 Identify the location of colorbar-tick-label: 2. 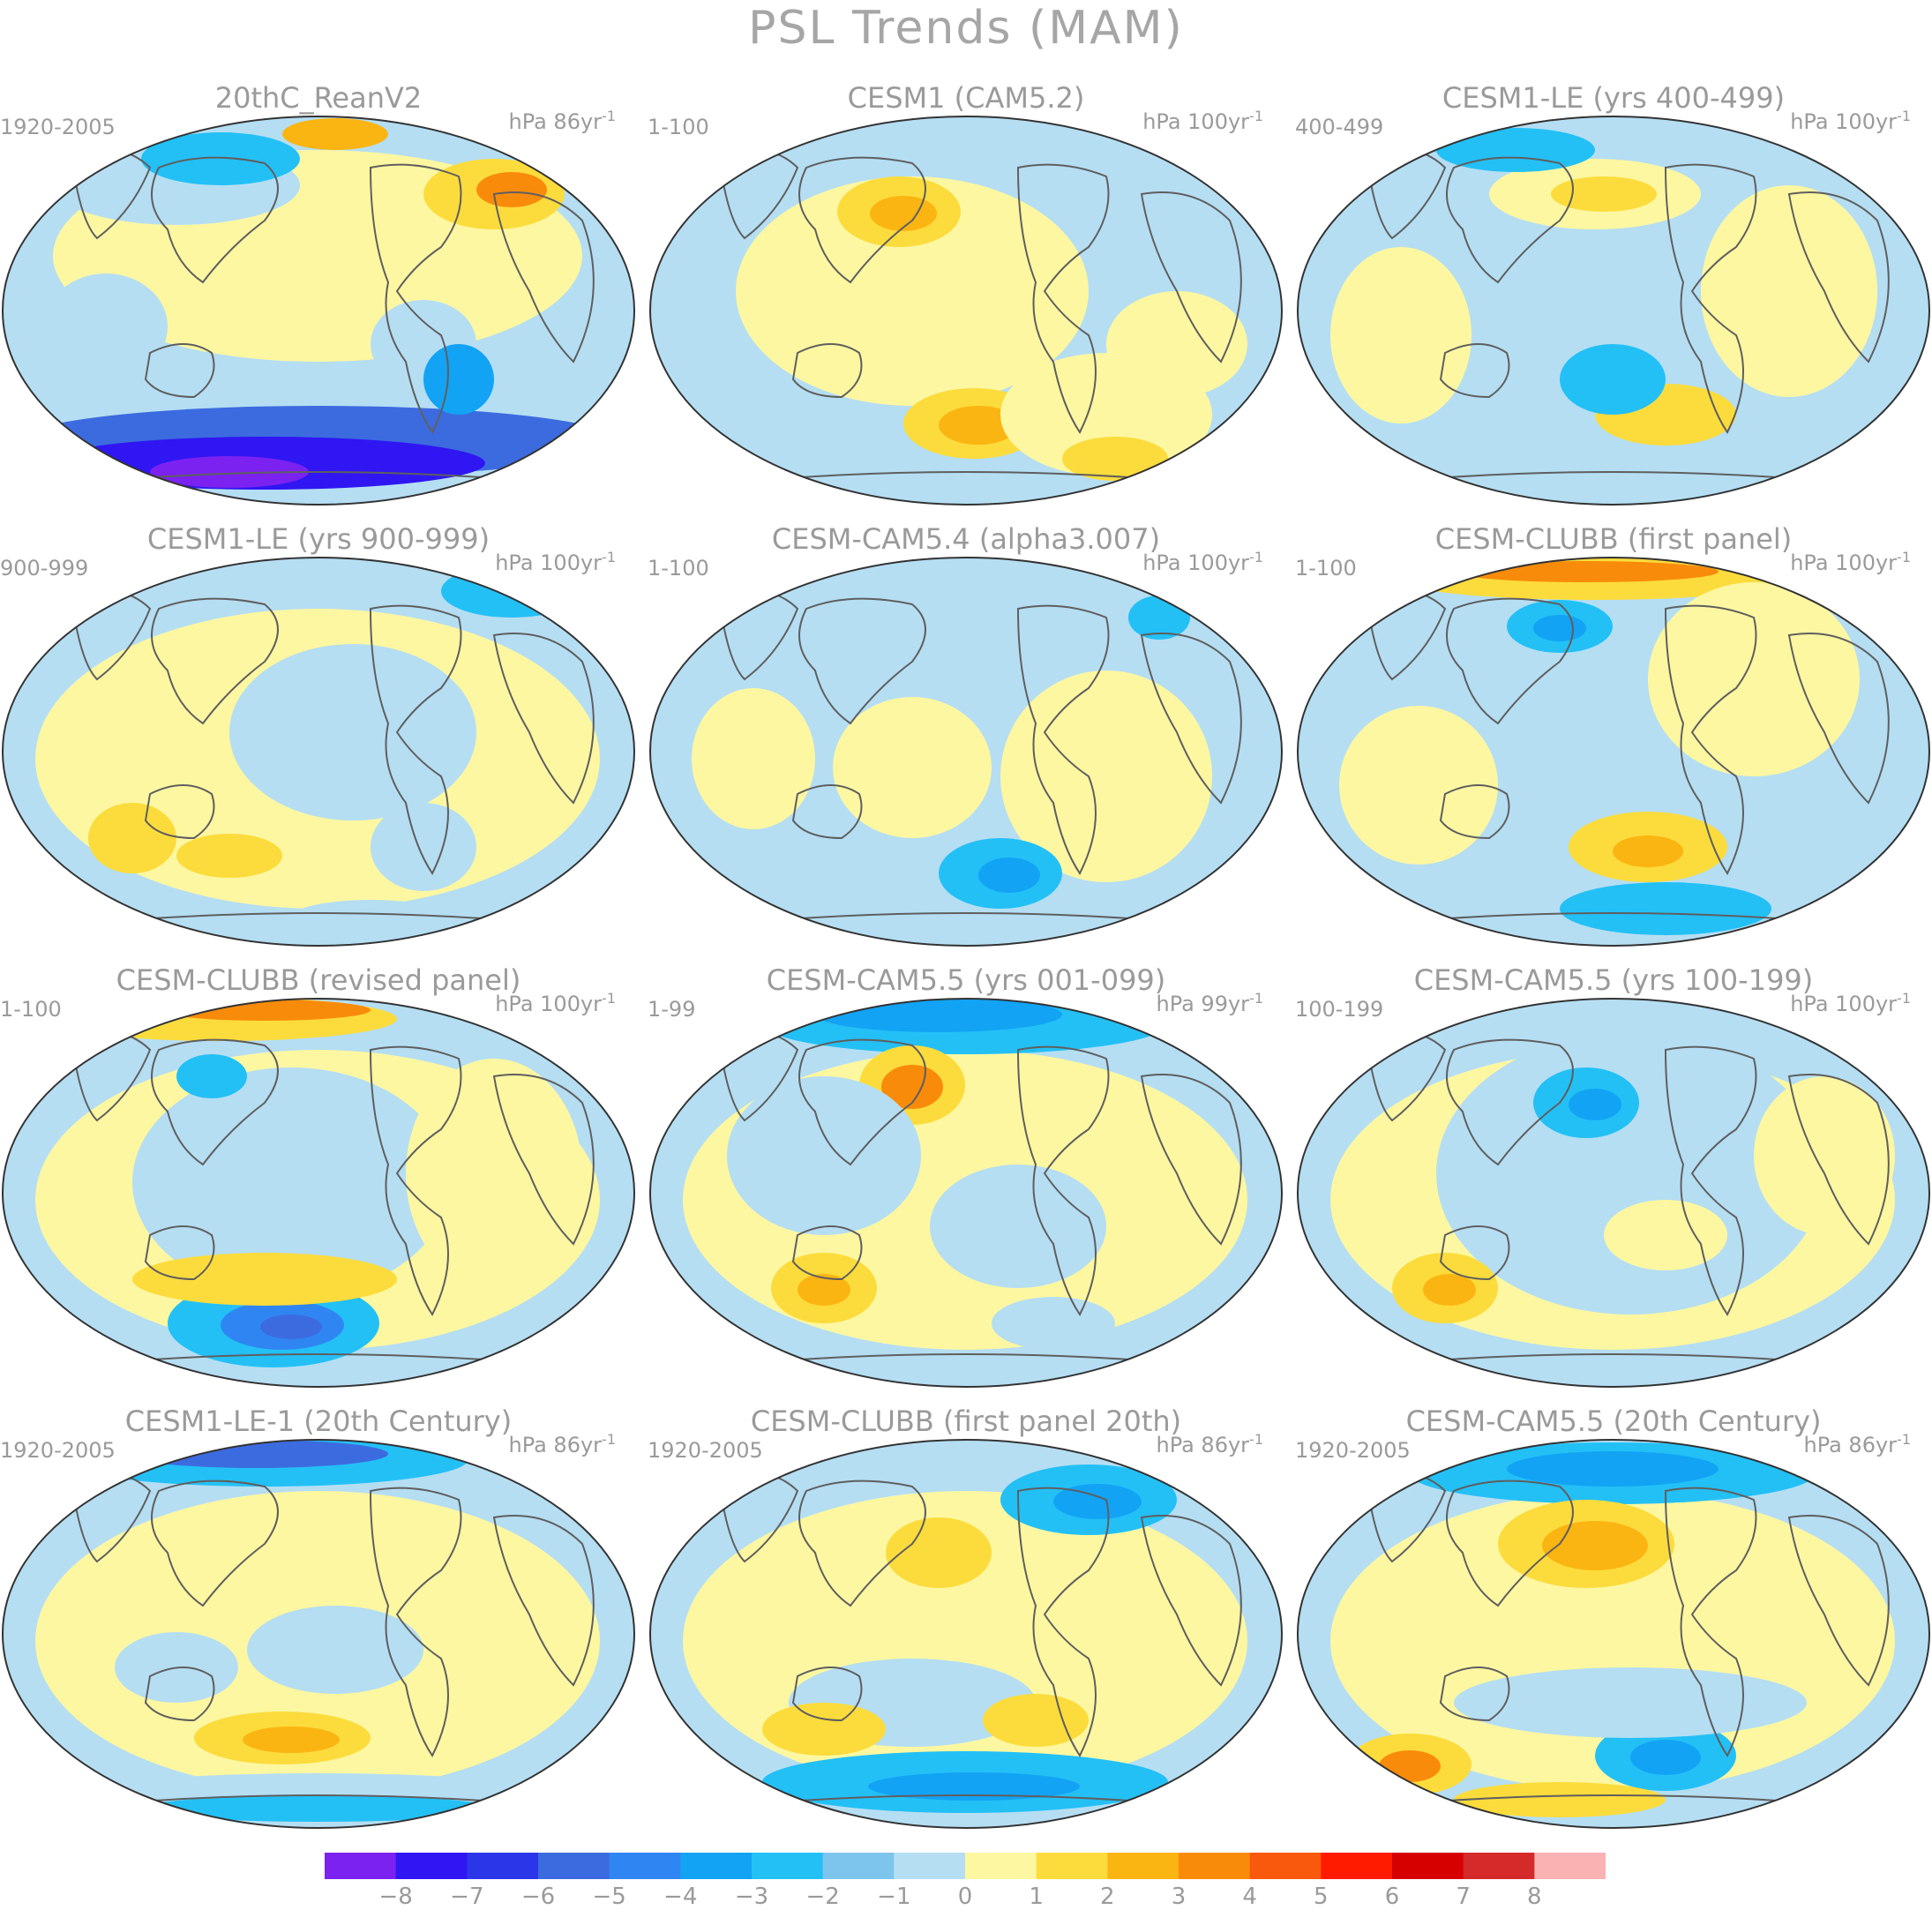
(1107, 1895).